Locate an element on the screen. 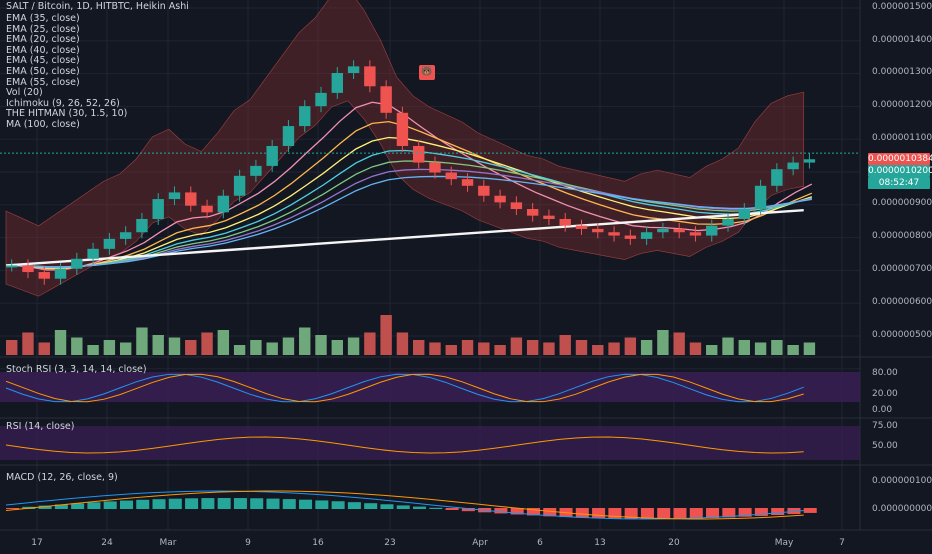 The width and height of the screenshot is (932, 554). legend-item: EMA (50, close) is located at coordinates (43, 71).